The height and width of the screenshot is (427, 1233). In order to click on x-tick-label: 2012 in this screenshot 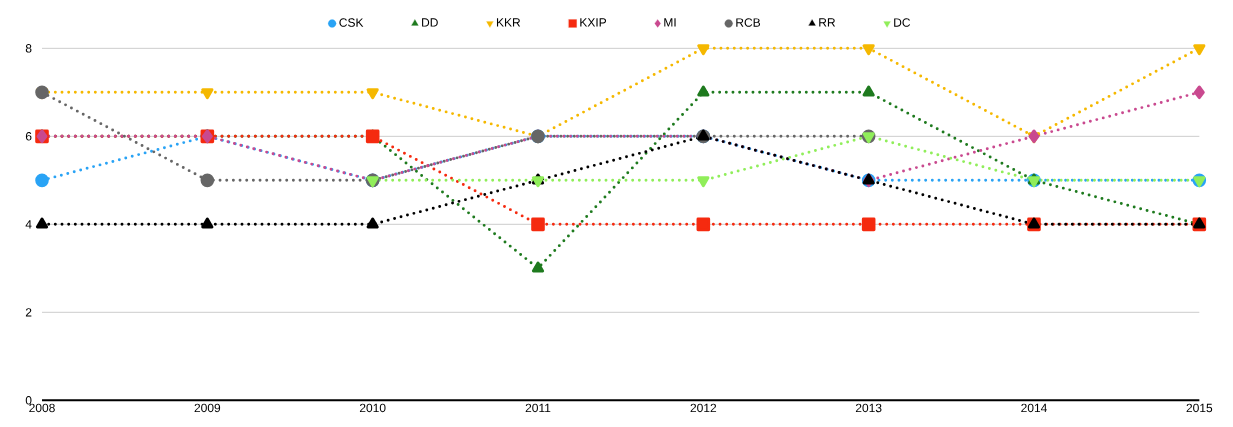, I will do `click(703, 408)`.